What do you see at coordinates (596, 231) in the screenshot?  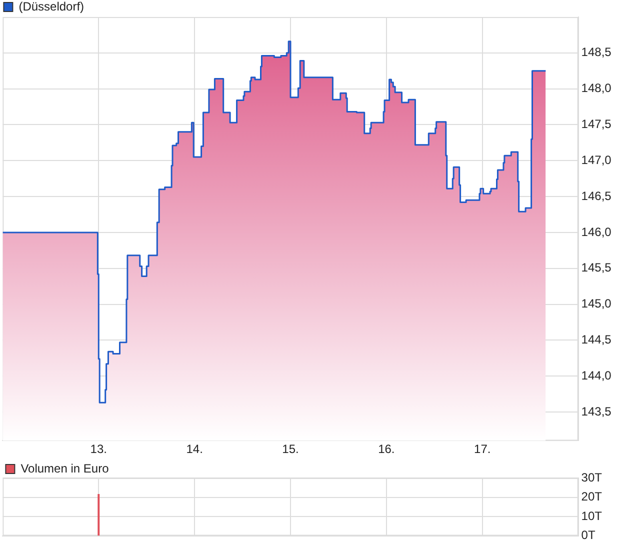 I see `y-tick-label: 146,0` at bounding box center [596, 231].